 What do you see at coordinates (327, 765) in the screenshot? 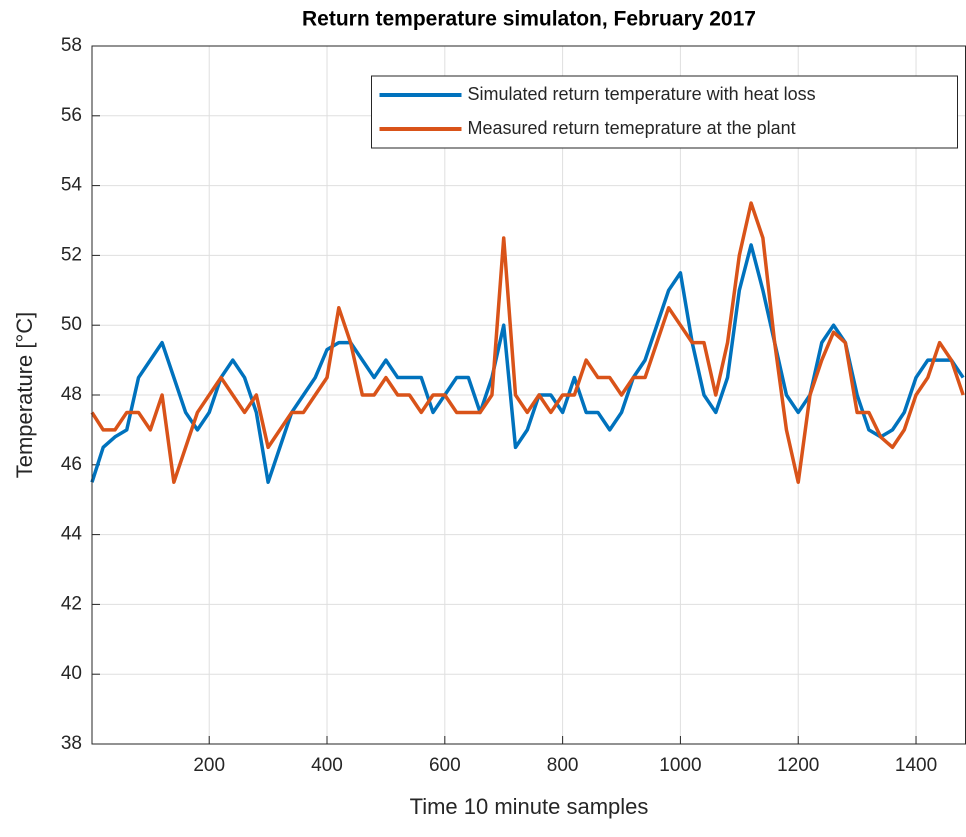
I see `x-tick-label: 400` at bounding box center [327, 765].